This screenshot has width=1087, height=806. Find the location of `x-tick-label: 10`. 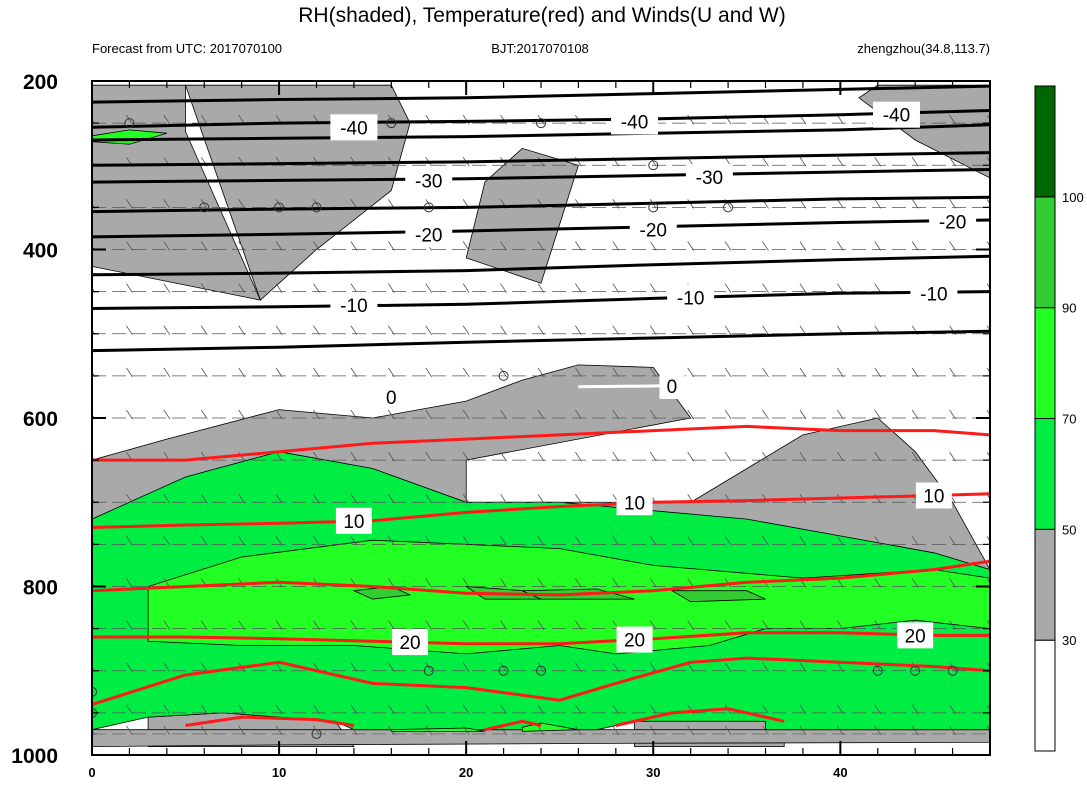

x-tick-label: 10 is located at coordinates (279, 772).